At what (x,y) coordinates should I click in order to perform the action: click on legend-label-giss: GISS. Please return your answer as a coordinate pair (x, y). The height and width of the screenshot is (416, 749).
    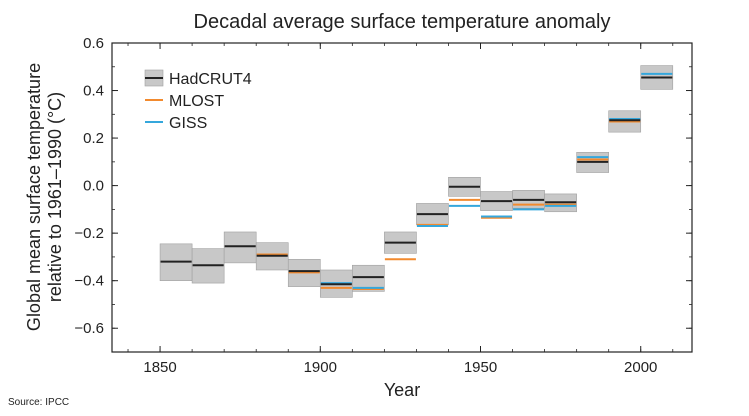
    Looking at the image, I should click on (188, 123).